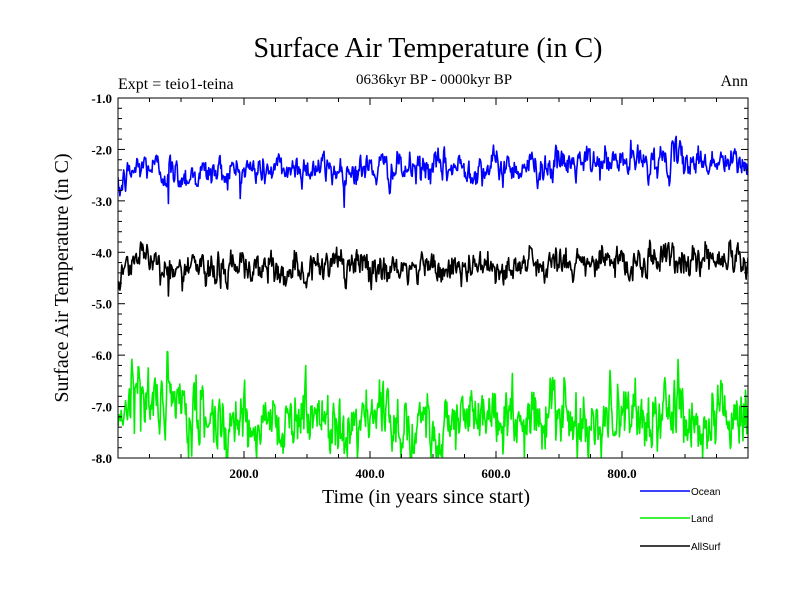 The image size is (800, 600). I want to click on x-tick-label: 400.0, so click(369, 473).